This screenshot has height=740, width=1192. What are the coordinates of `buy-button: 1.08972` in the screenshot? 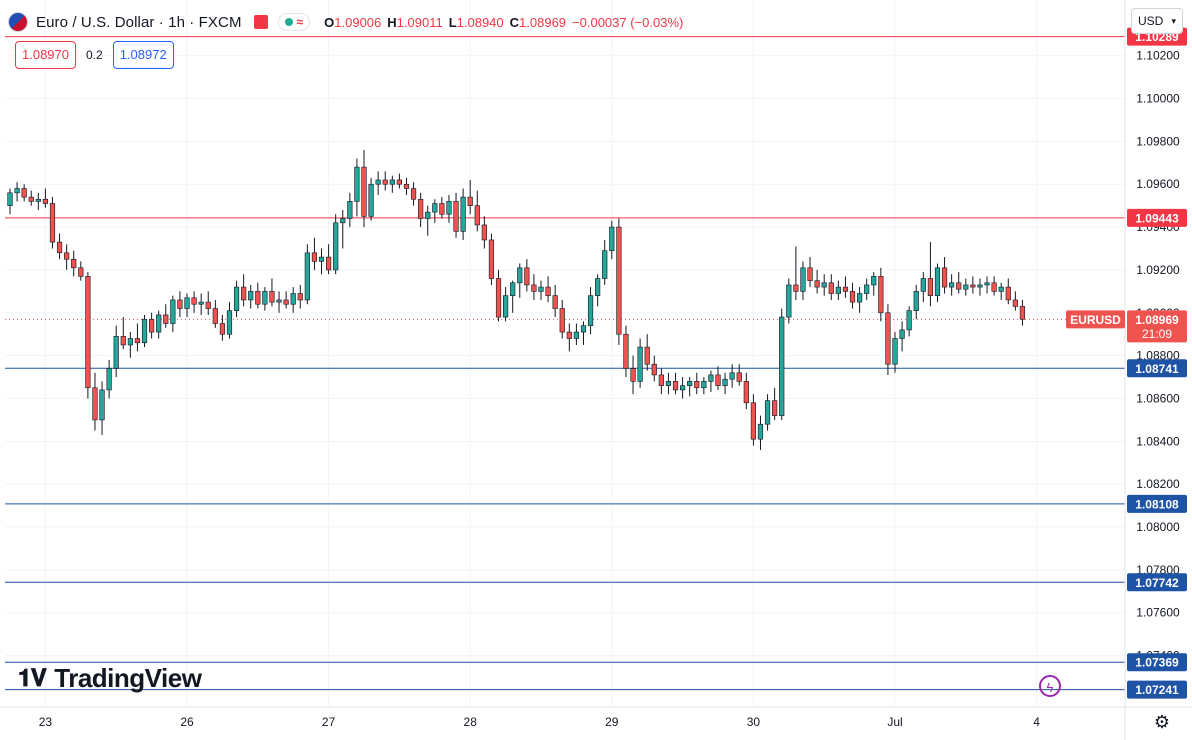 It's located at (143, 55).